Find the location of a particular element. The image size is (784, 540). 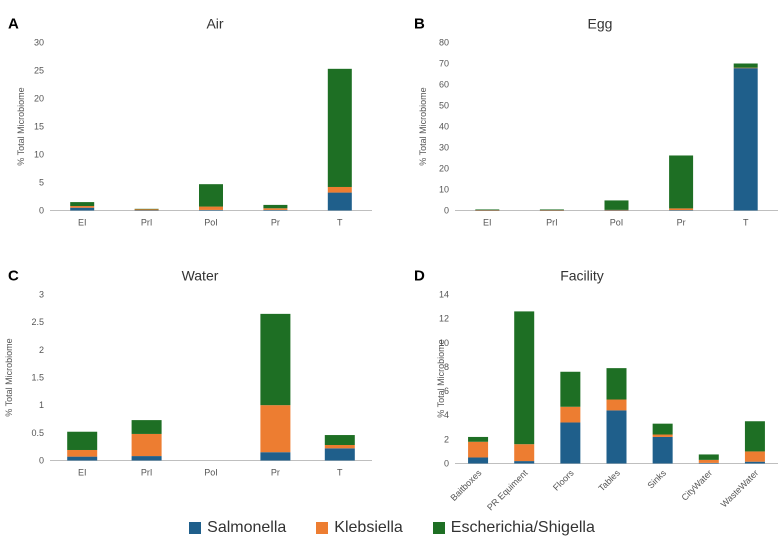

bar-salmonella-poi is located at coordinates (616, 210).